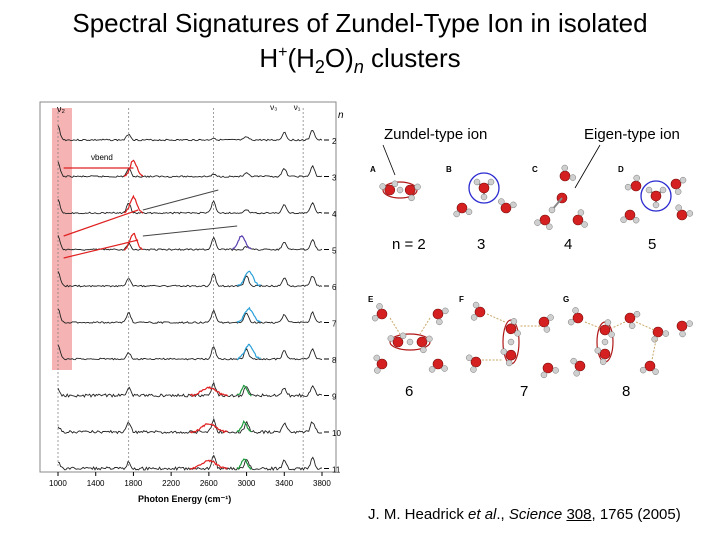 The height and width of the screenshot is (540, 720). What do you see at coordinates (62, 239) in the screenshot?
I see `zundel-band-highlight` at bounding box center [62, 239].